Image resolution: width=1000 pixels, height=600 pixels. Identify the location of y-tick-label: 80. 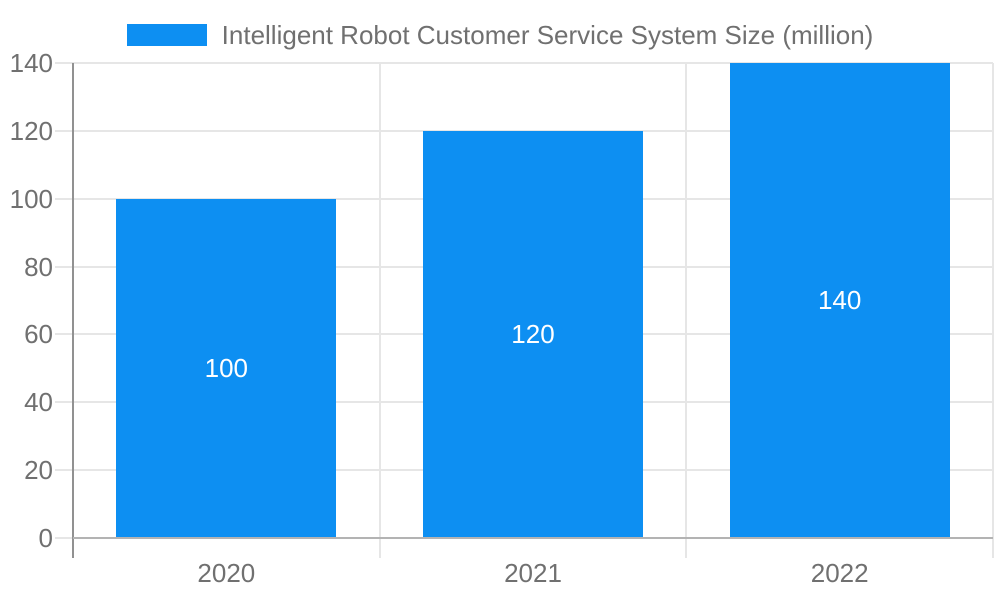
(38, 266).